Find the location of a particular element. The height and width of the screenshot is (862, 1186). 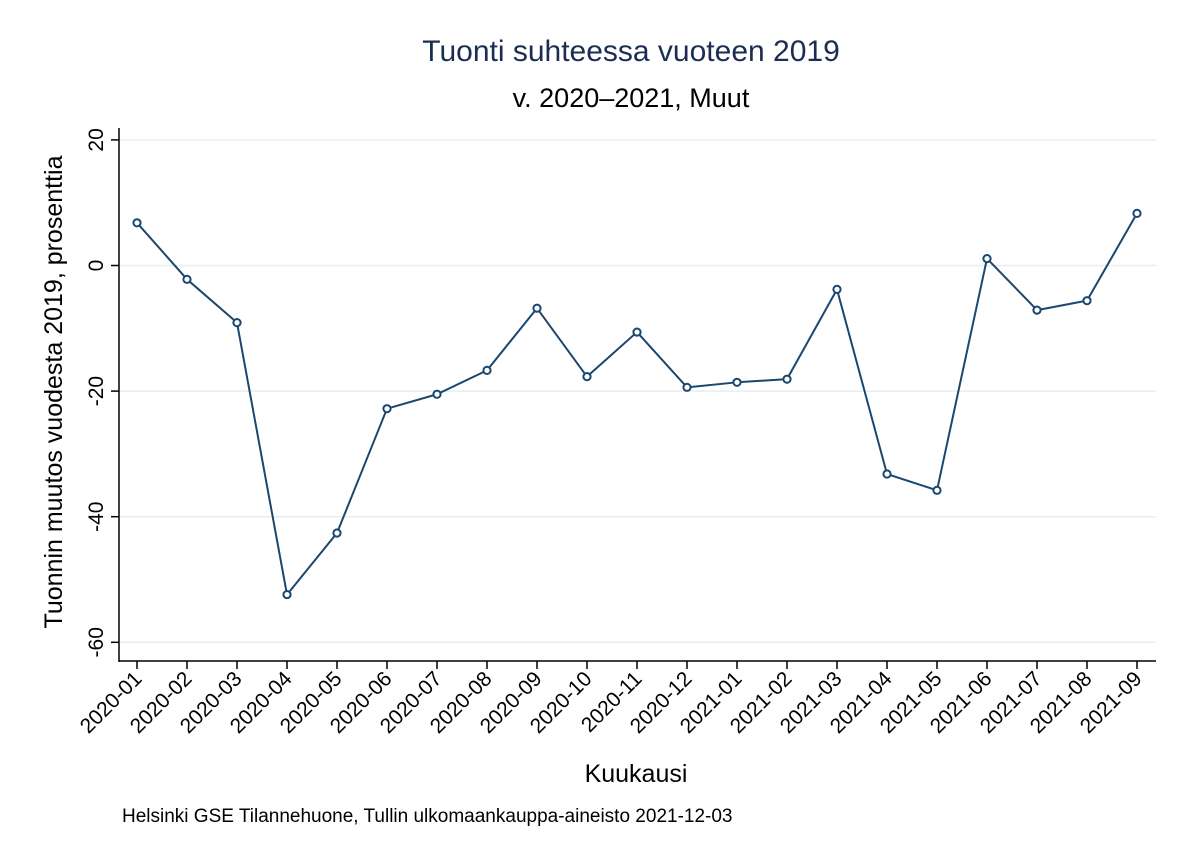

chart-subtitle: v. 2020–2021, Muut is located at coordinates (631, 98).